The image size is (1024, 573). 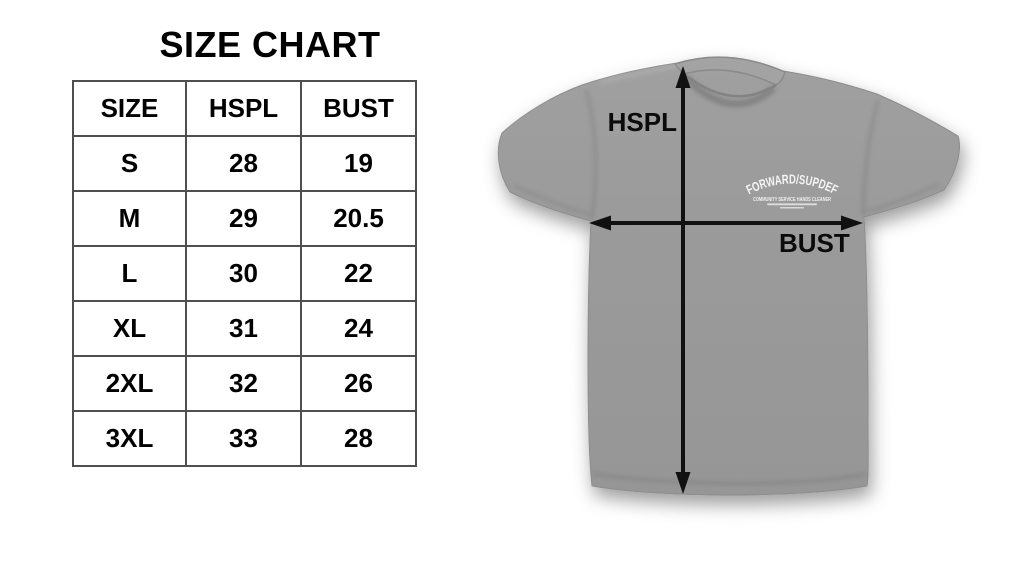 What do you see at coordinates (903, 198) in the screenshot?
I see `right-sleeve-hem` at bounding box center [903, 198].